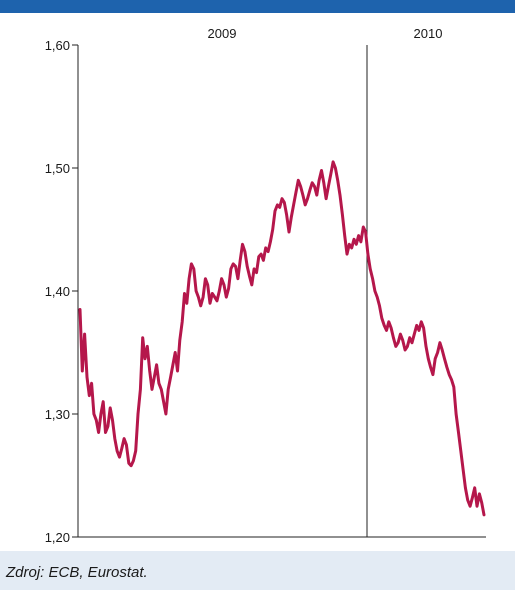 This screenshot has width=515, height=590. What do you see at coordinates (325, 33) in the screenshot?
I see `year-labels: 2009 2010` at bounding box center [325, 33].